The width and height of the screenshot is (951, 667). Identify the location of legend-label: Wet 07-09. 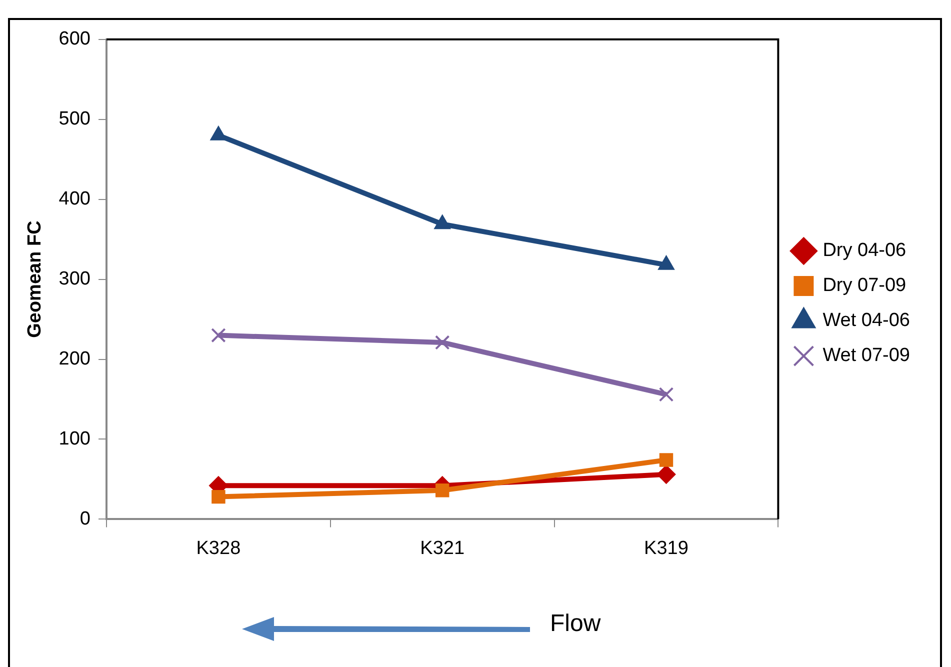
(866, 355).